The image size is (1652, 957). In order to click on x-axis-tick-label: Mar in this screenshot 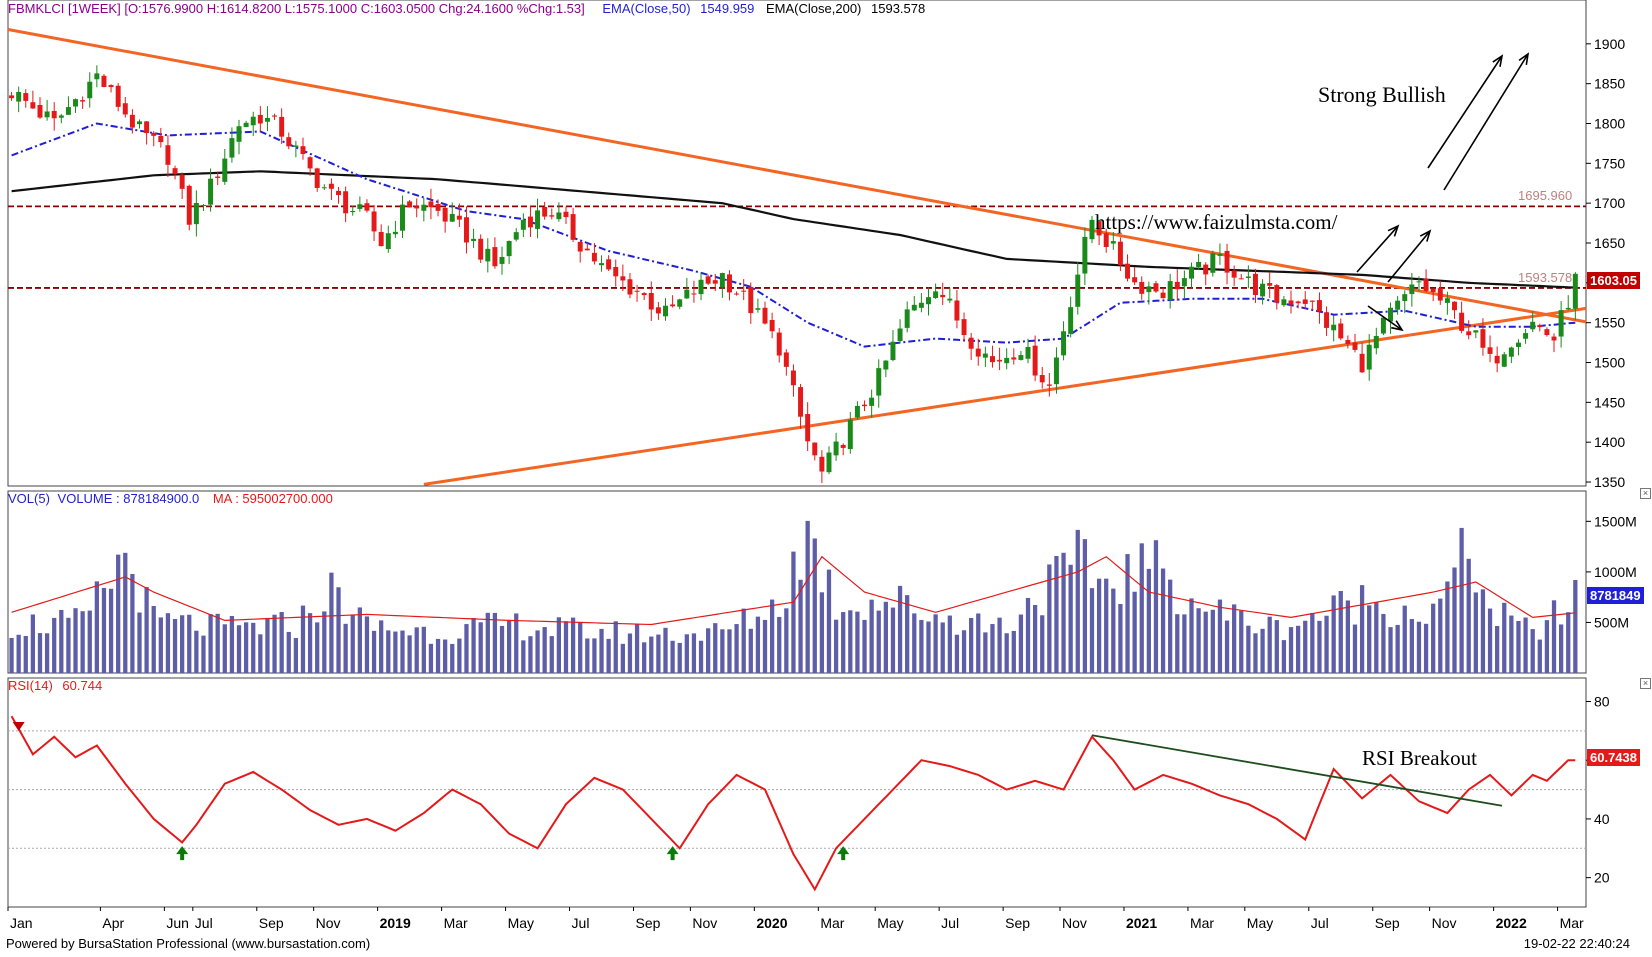, I will do `click(1202, 923)`.